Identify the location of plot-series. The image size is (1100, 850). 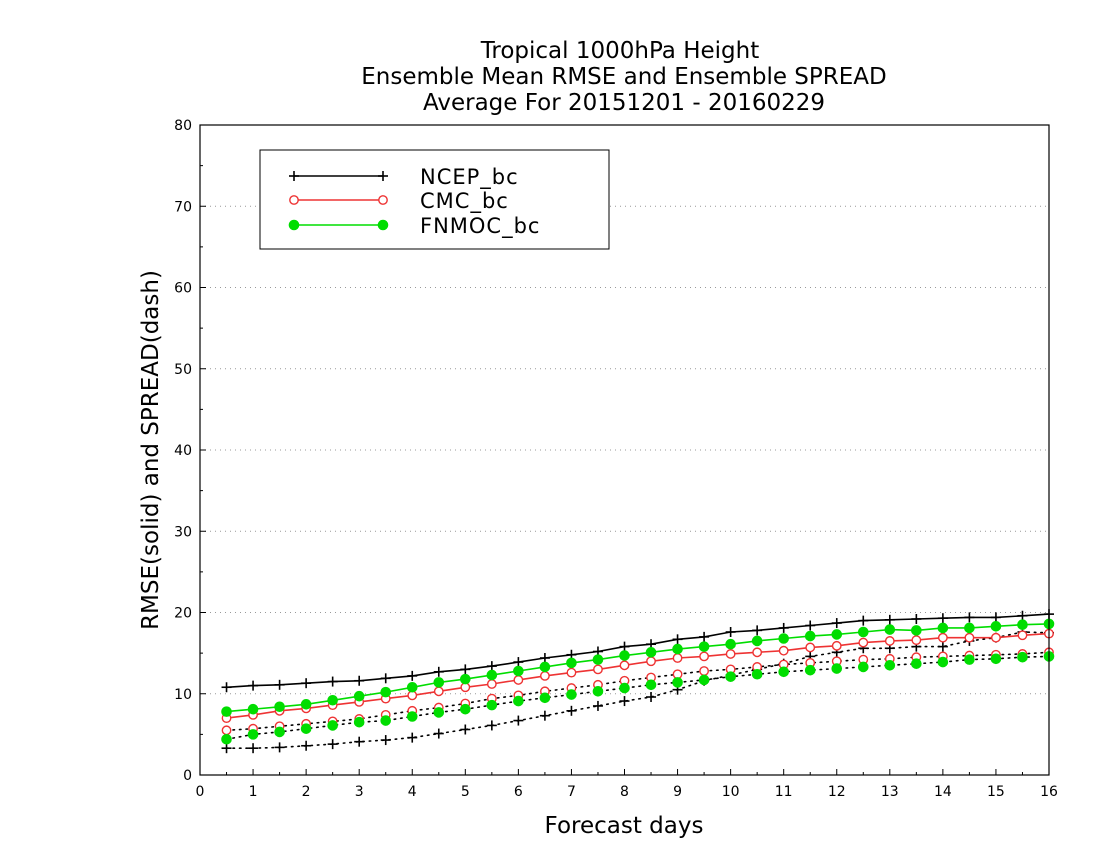
(638, 681).